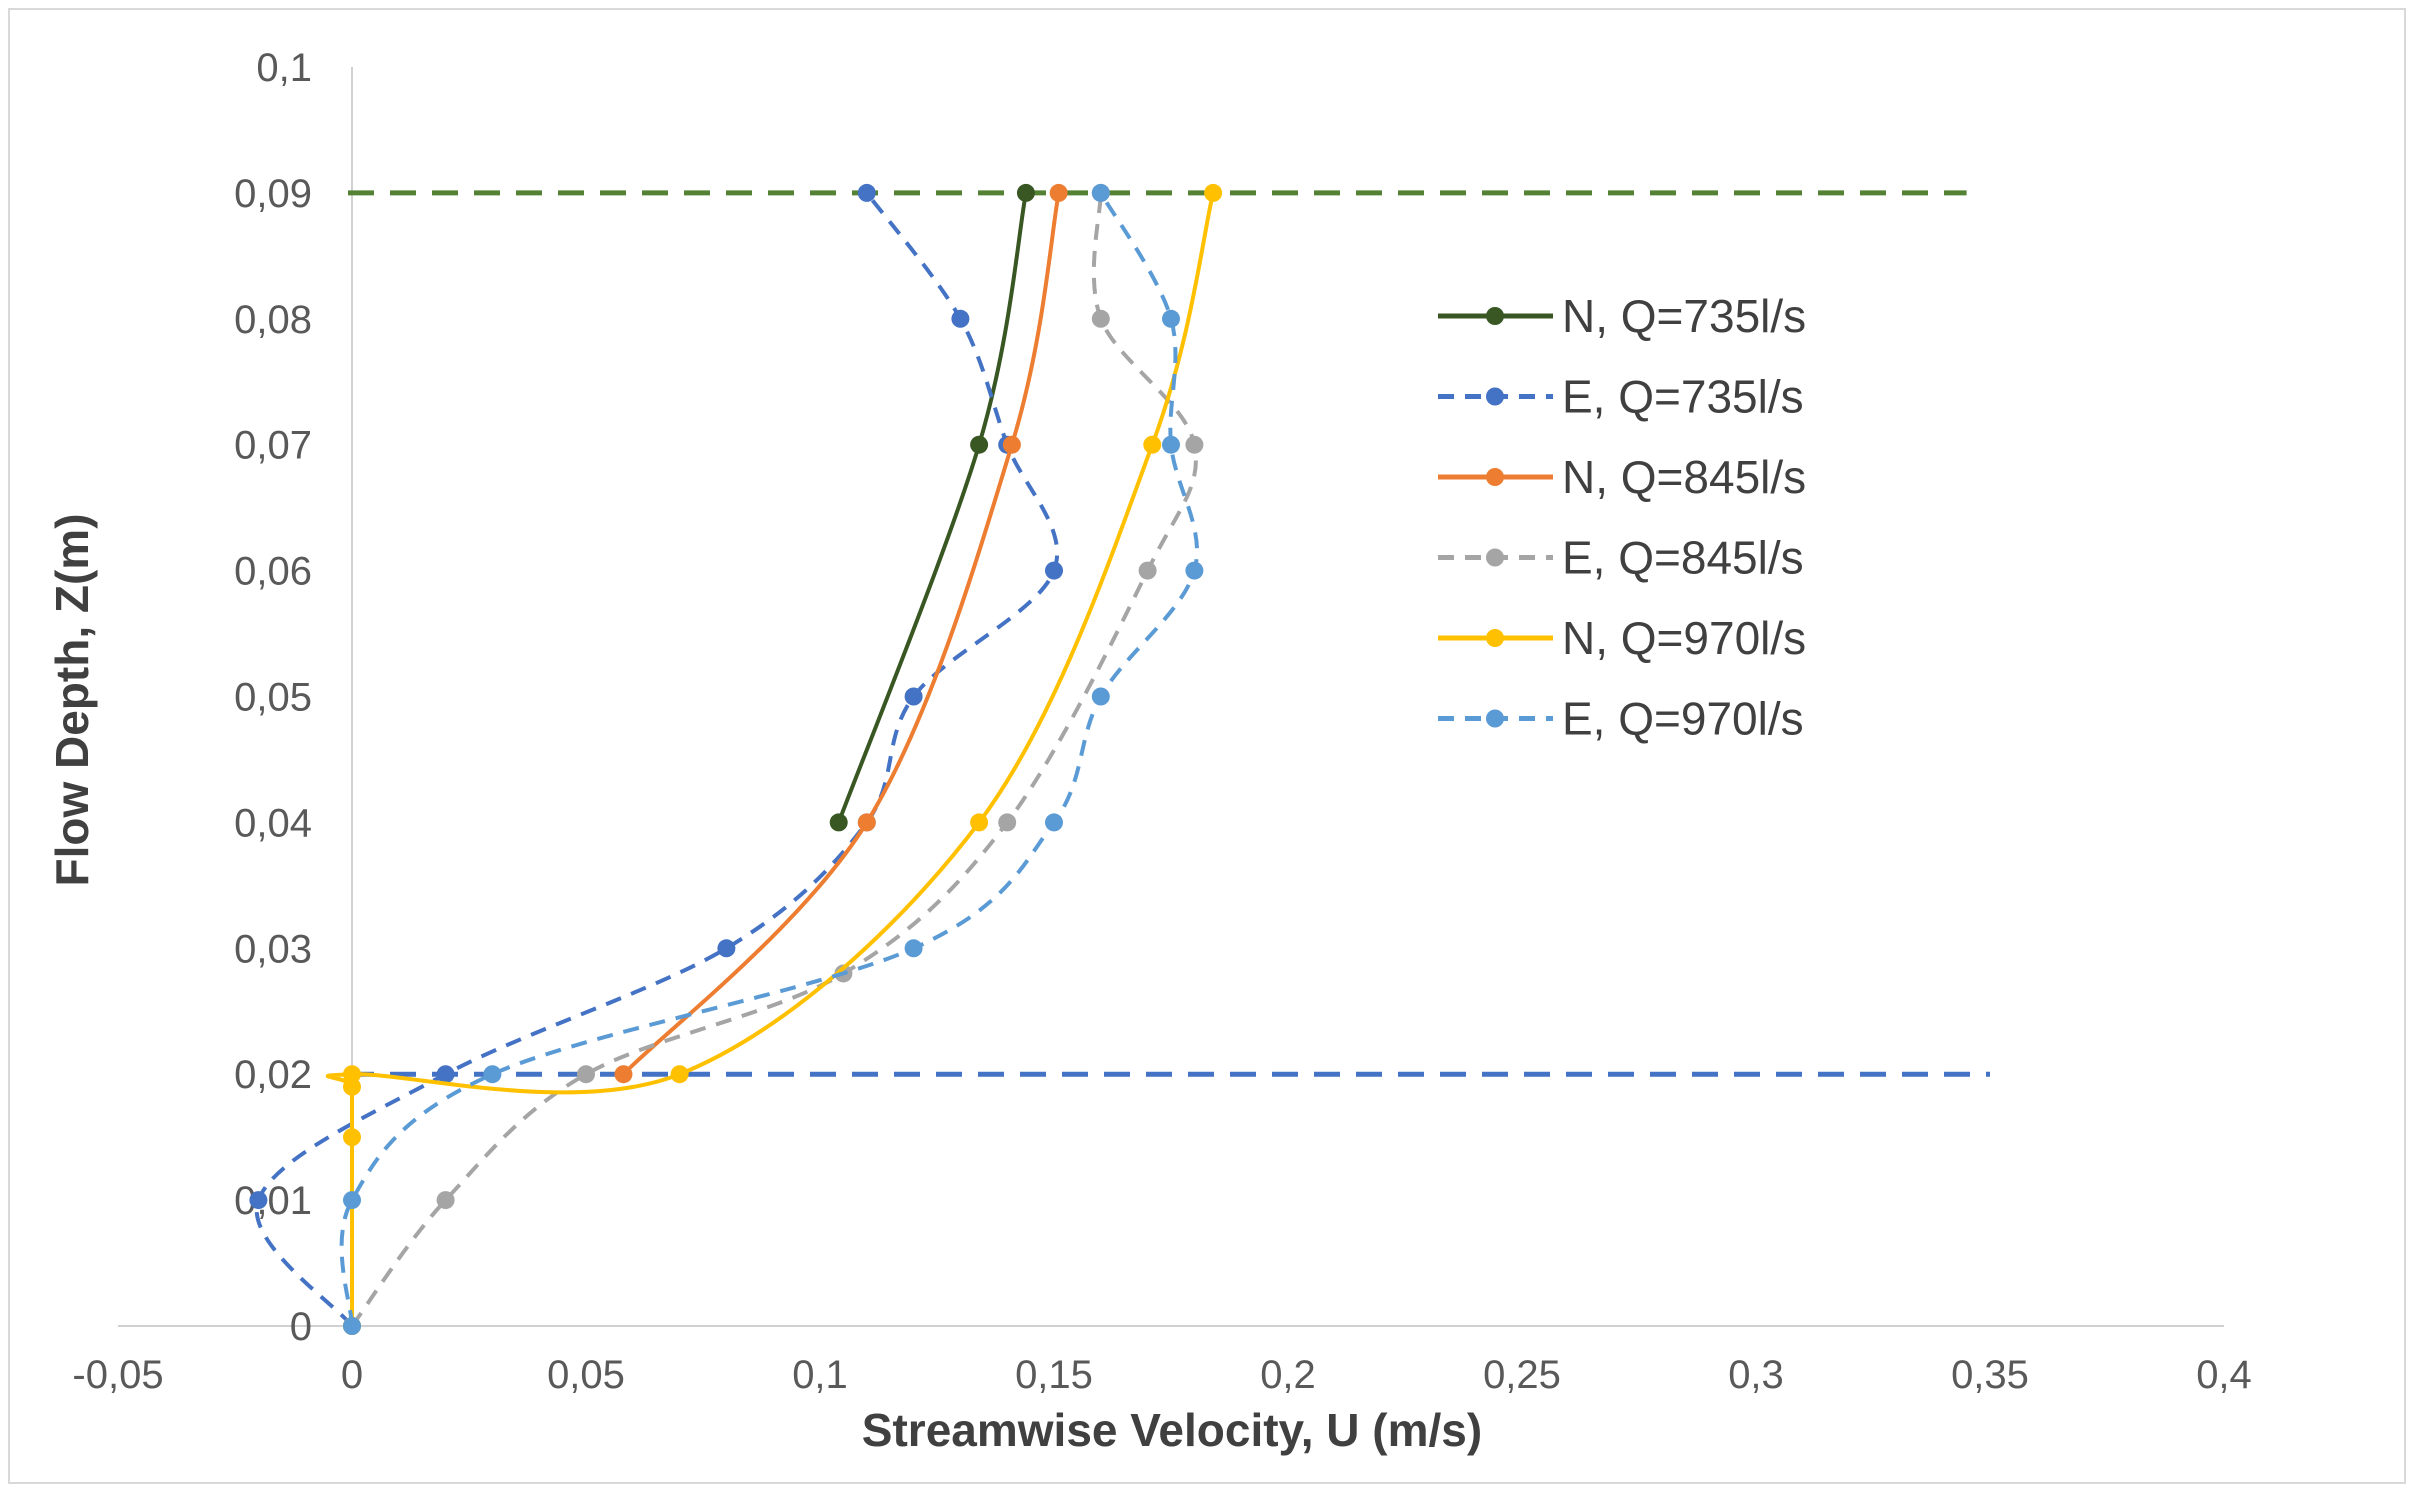 This screenshot has height=1494, width=2418. Describe the element at coordinates (352, 1375) in the screenshot. I see `x-tick-label: 0` at that location.